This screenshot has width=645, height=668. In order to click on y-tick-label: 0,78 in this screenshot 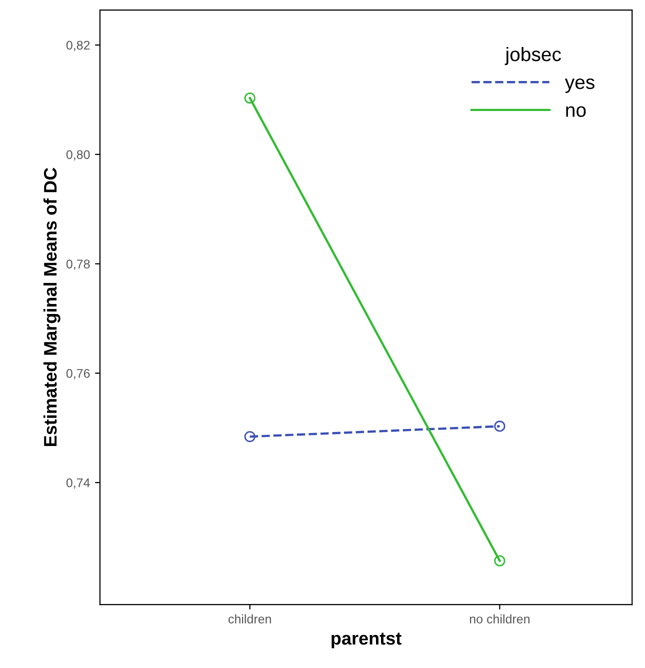, I will do `click(78, 265)`.